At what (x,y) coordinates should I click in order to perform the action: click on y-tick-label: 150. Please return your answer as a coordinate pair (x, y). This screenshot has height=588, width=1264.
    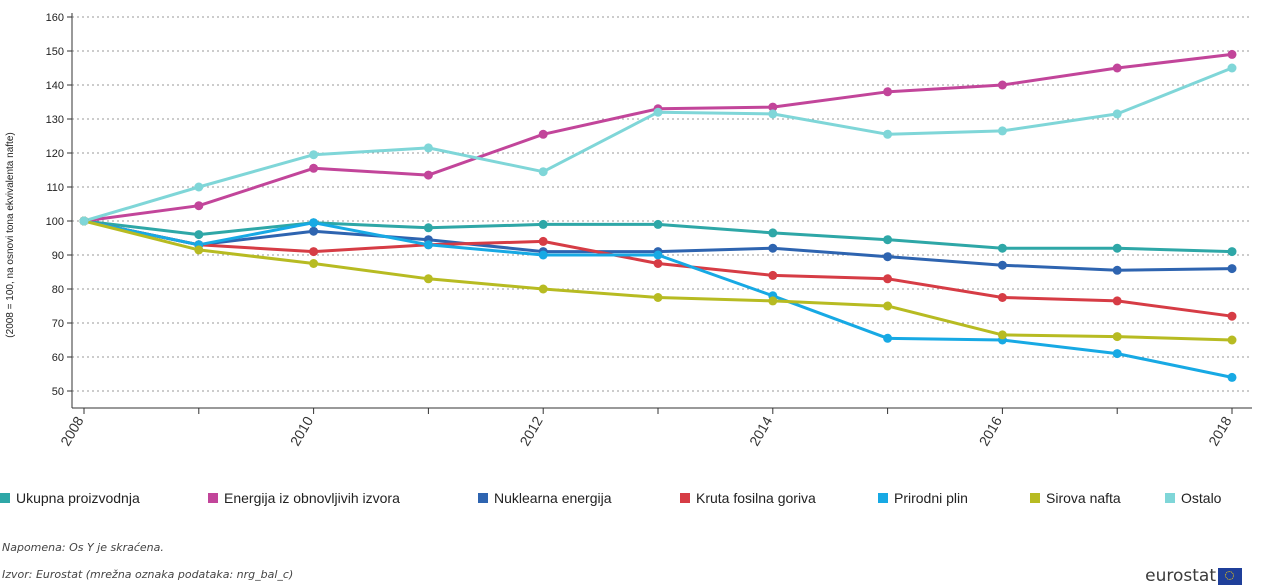
    Looking at the image, I should click on (55, 52).